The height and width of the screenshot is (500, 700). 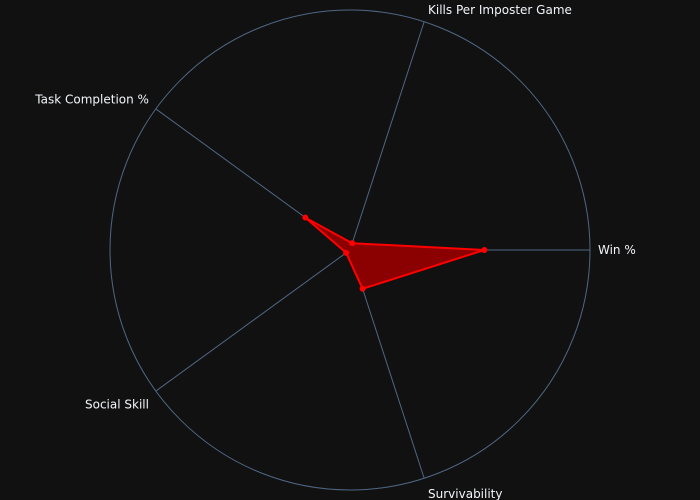 I want to click on axis-label-1: Kills Per Imposter Game, so click(x=500, y=10).